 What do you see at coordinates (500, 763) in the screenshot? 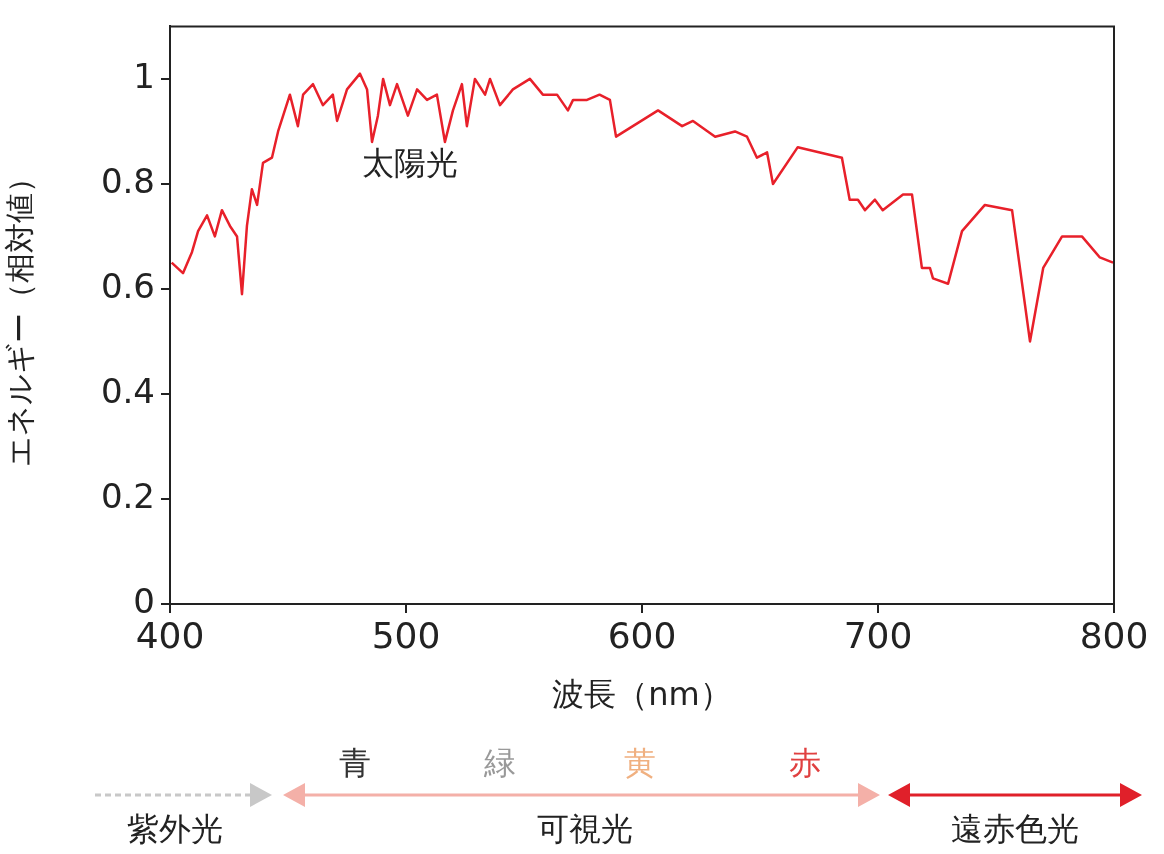
I see `text: 緑` at bounding box center [500, 763].